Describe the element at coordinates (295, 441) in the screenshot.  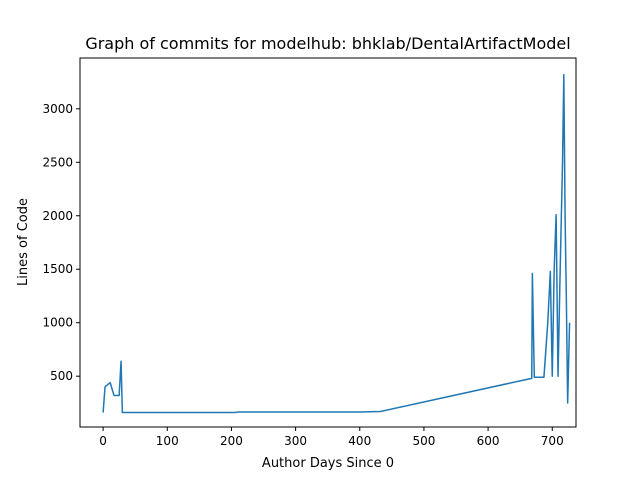
I see `x-tick-label: 300` at that location.